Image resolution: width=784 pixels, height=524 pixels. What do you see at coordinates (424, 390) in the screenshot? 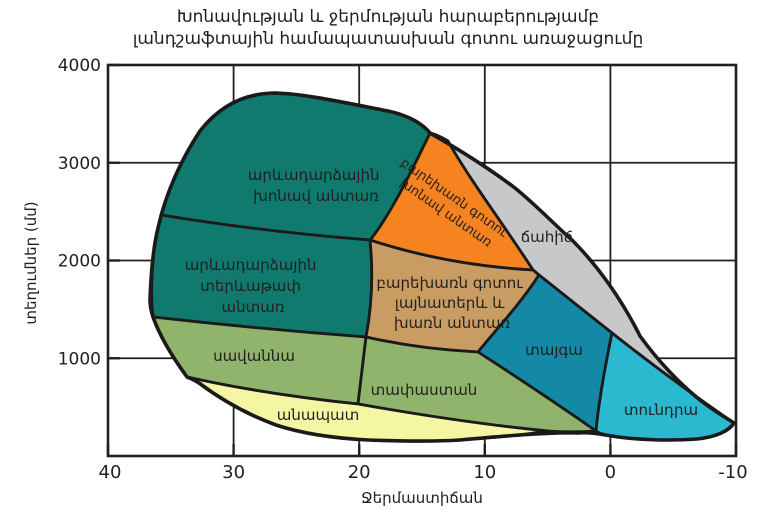
I see `label-steppe: տափաստան` at bounding box center [424, 390].